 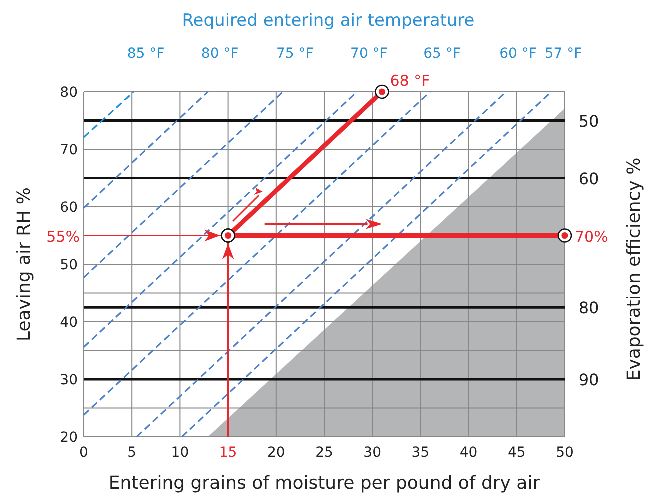 What do you see at coordinates (69, 150) in the screenshot?
I see `y-tick-label: 70` at bounding box center [69, 150].